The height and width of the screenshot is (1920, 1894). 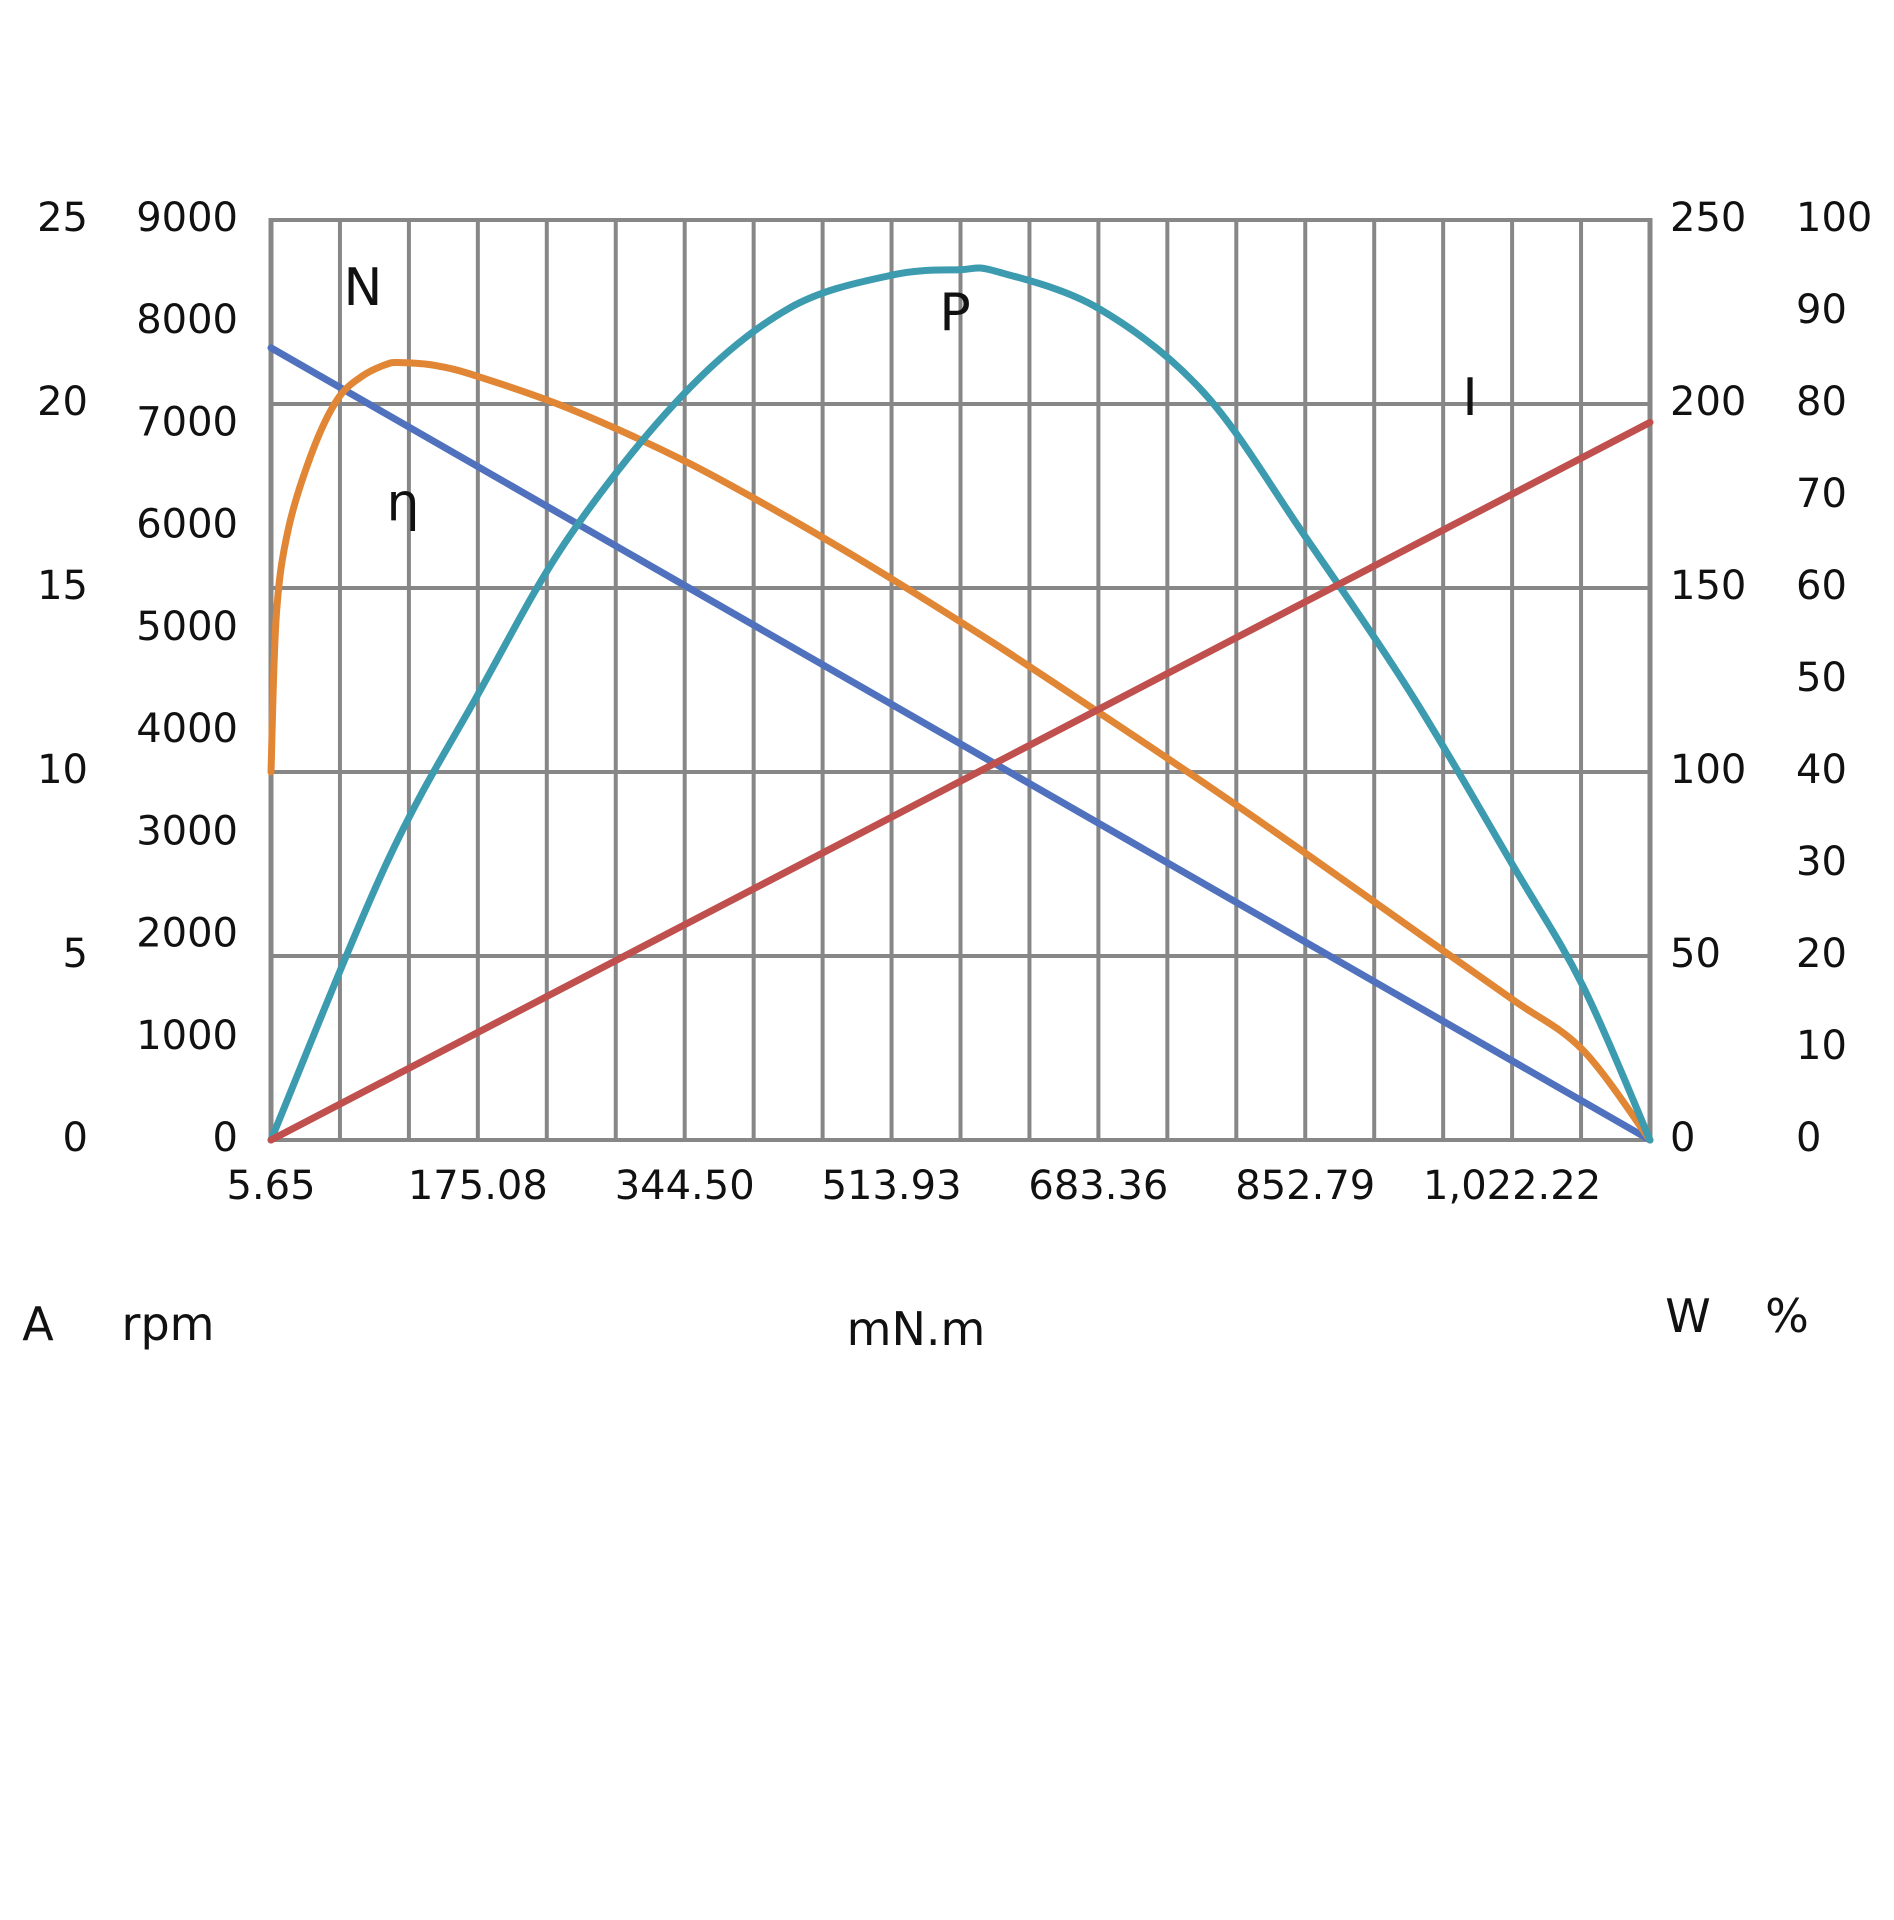 What do you see at coordinates (1821, 402) in the screenshot?
I see `efficiency-tick-label: 80` at bounding box center [1821, 402].